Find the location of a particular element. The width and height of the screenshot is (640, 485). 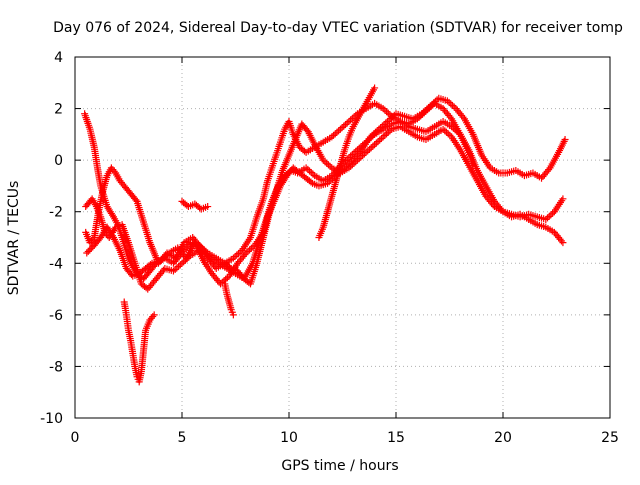

y-tick-label: -6 is located at coordinates (56, 316).